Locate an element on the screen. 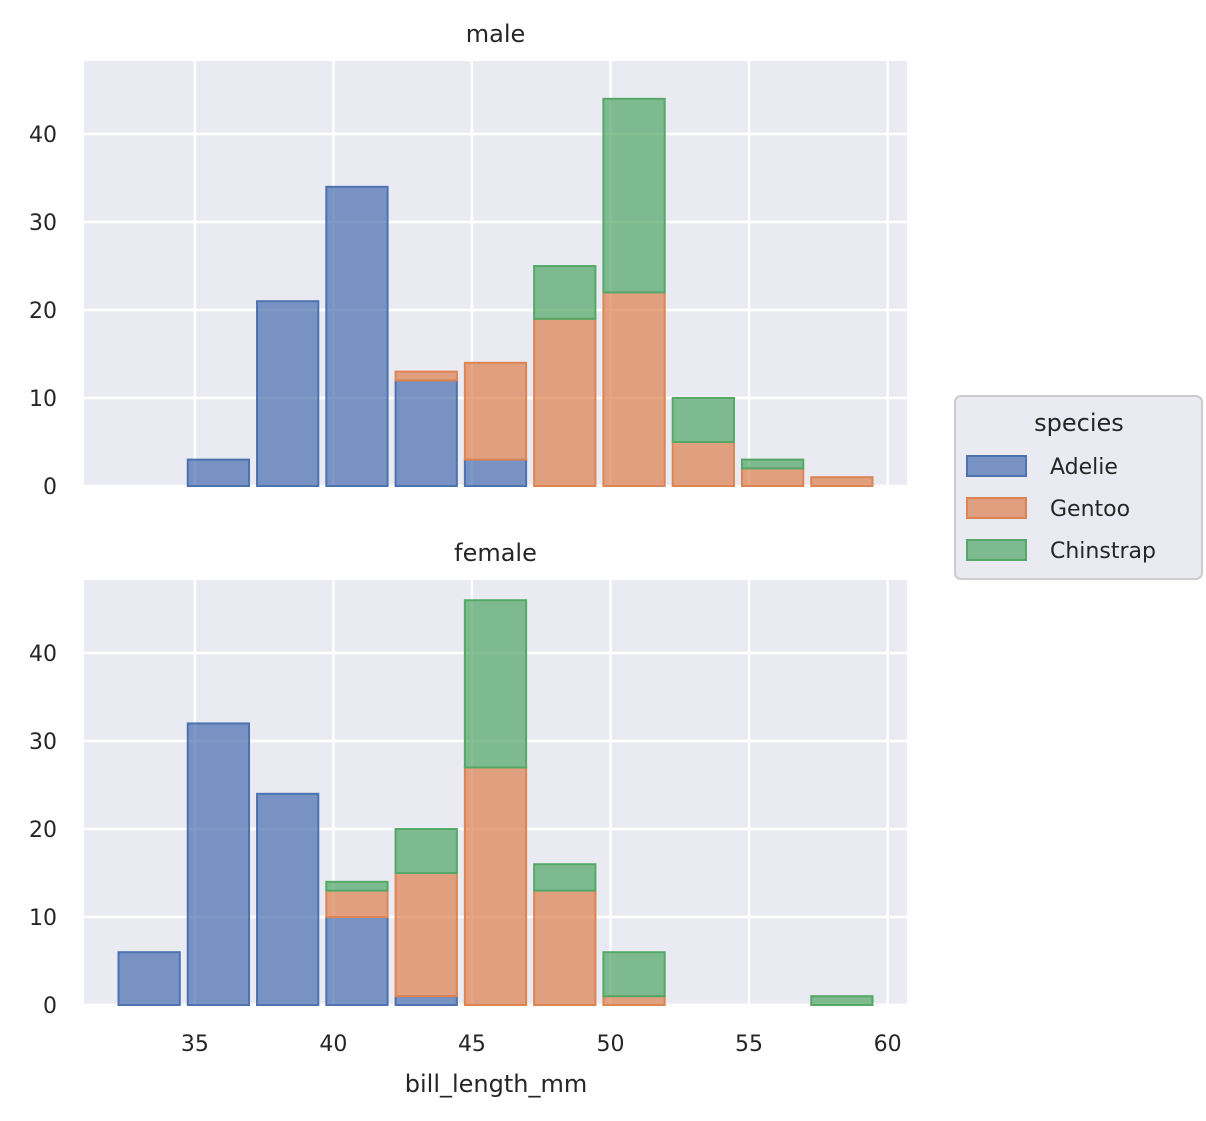 Image resolution: width=1206 pixels, height=1121 pixels. legend-frame is located at coordinates (1078, 487).